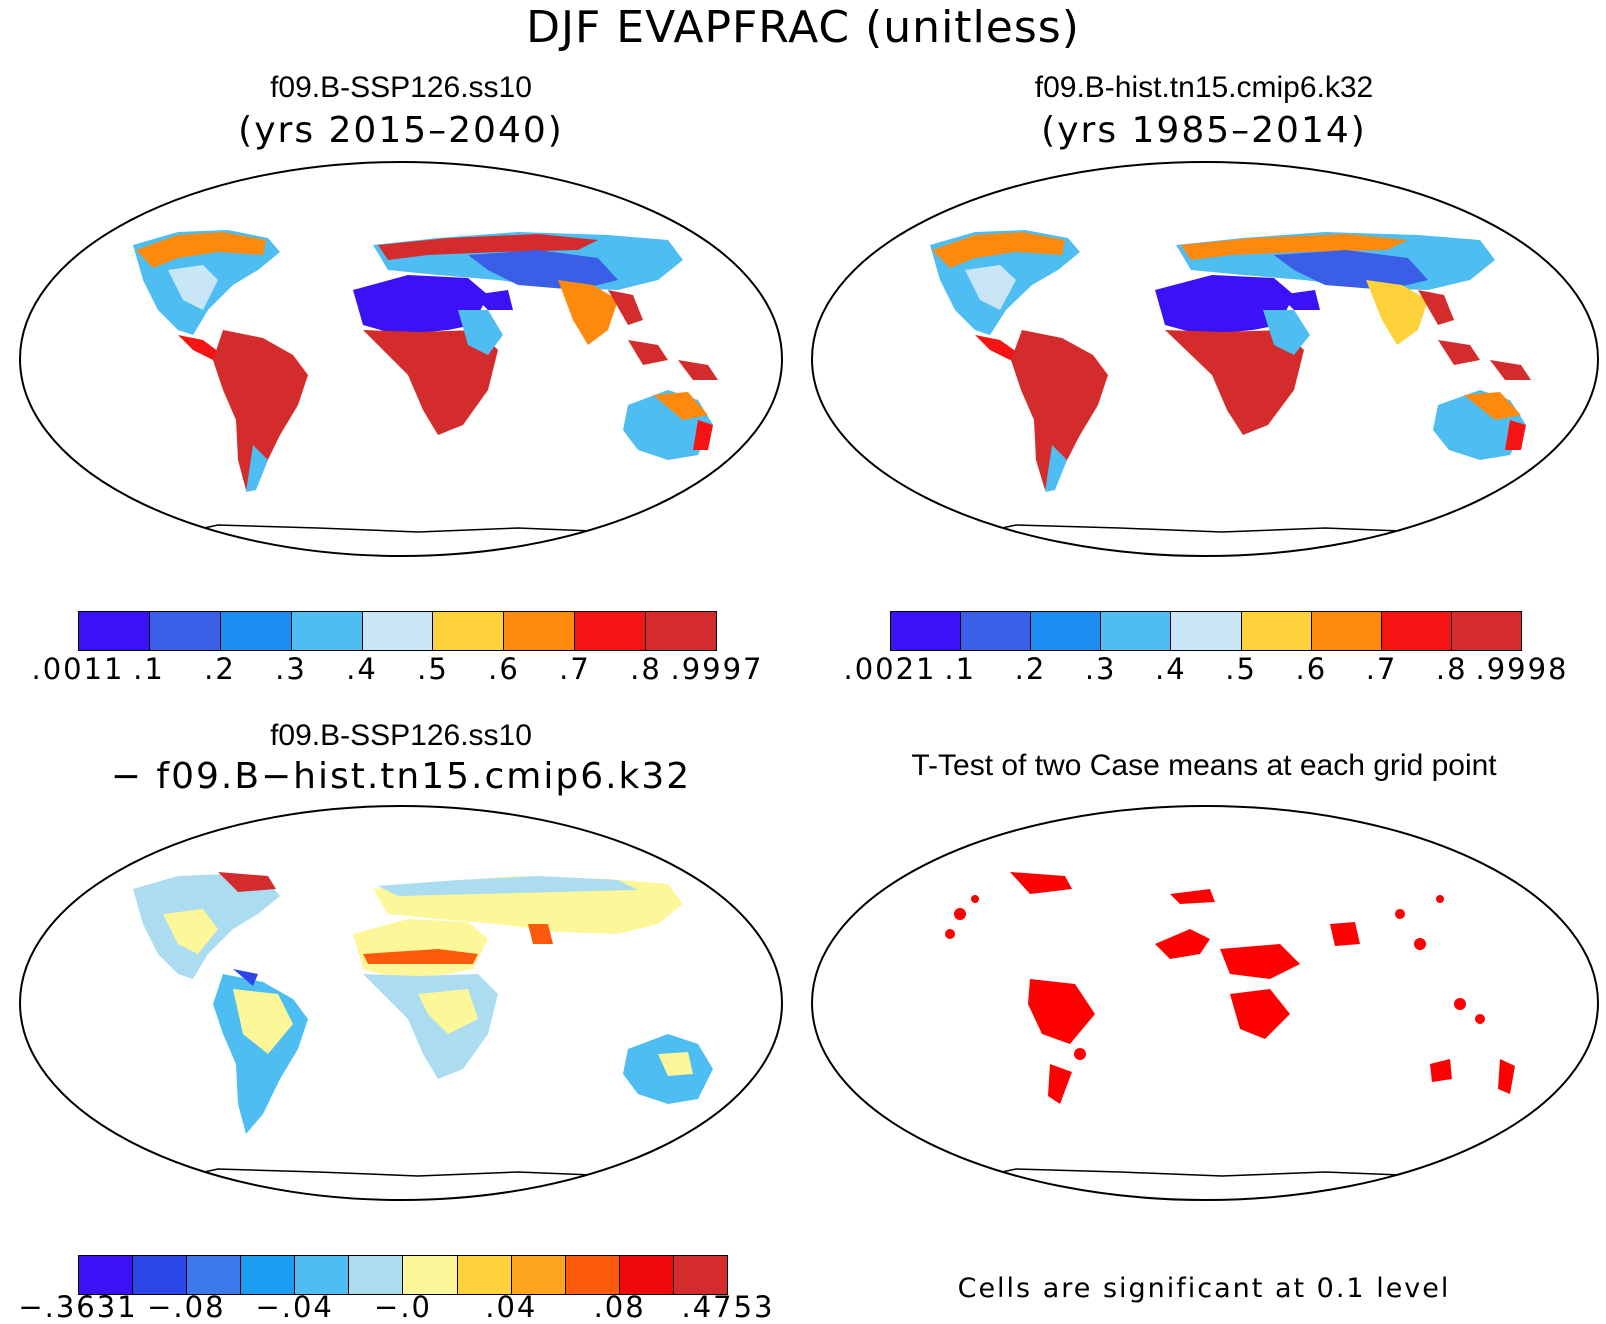 The width and height of the screenshot is (1606, 1324). I want to click on panel-difference-title: f09.B-SSP126.ss10, so click(401, 735).